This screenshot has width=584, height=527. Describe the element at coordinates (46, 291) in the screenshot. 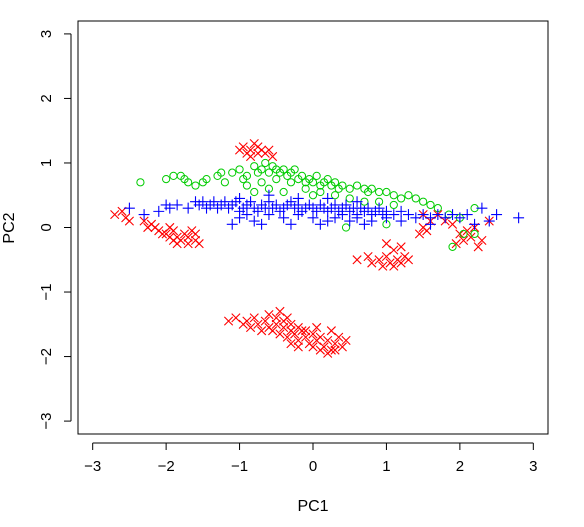

I see `y-tick-label: −1` at that location.